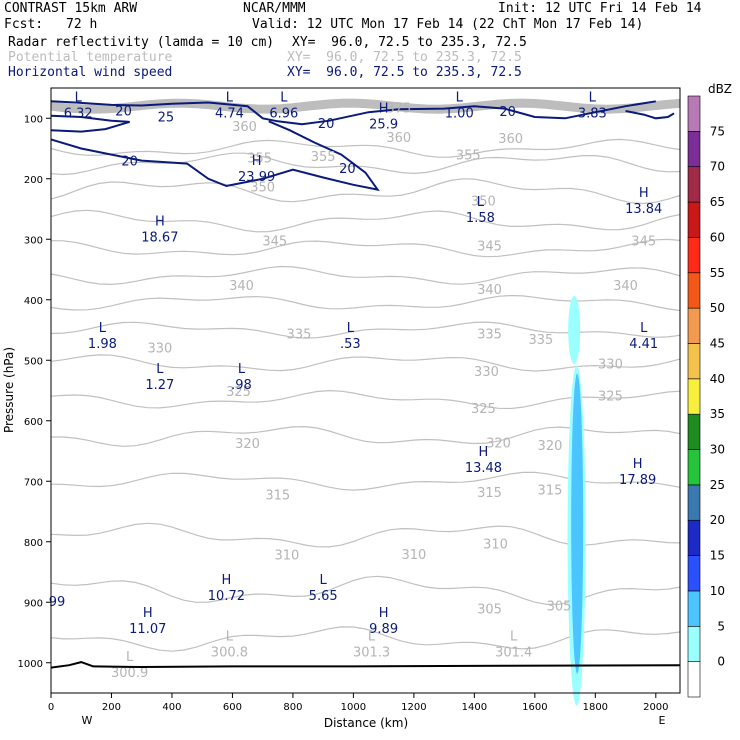 This screenshot has width=740, height=740. Describe the element at coordinates (483, 468) in the screenshot. I see `wind-extremum-value: 13.48` at that location.